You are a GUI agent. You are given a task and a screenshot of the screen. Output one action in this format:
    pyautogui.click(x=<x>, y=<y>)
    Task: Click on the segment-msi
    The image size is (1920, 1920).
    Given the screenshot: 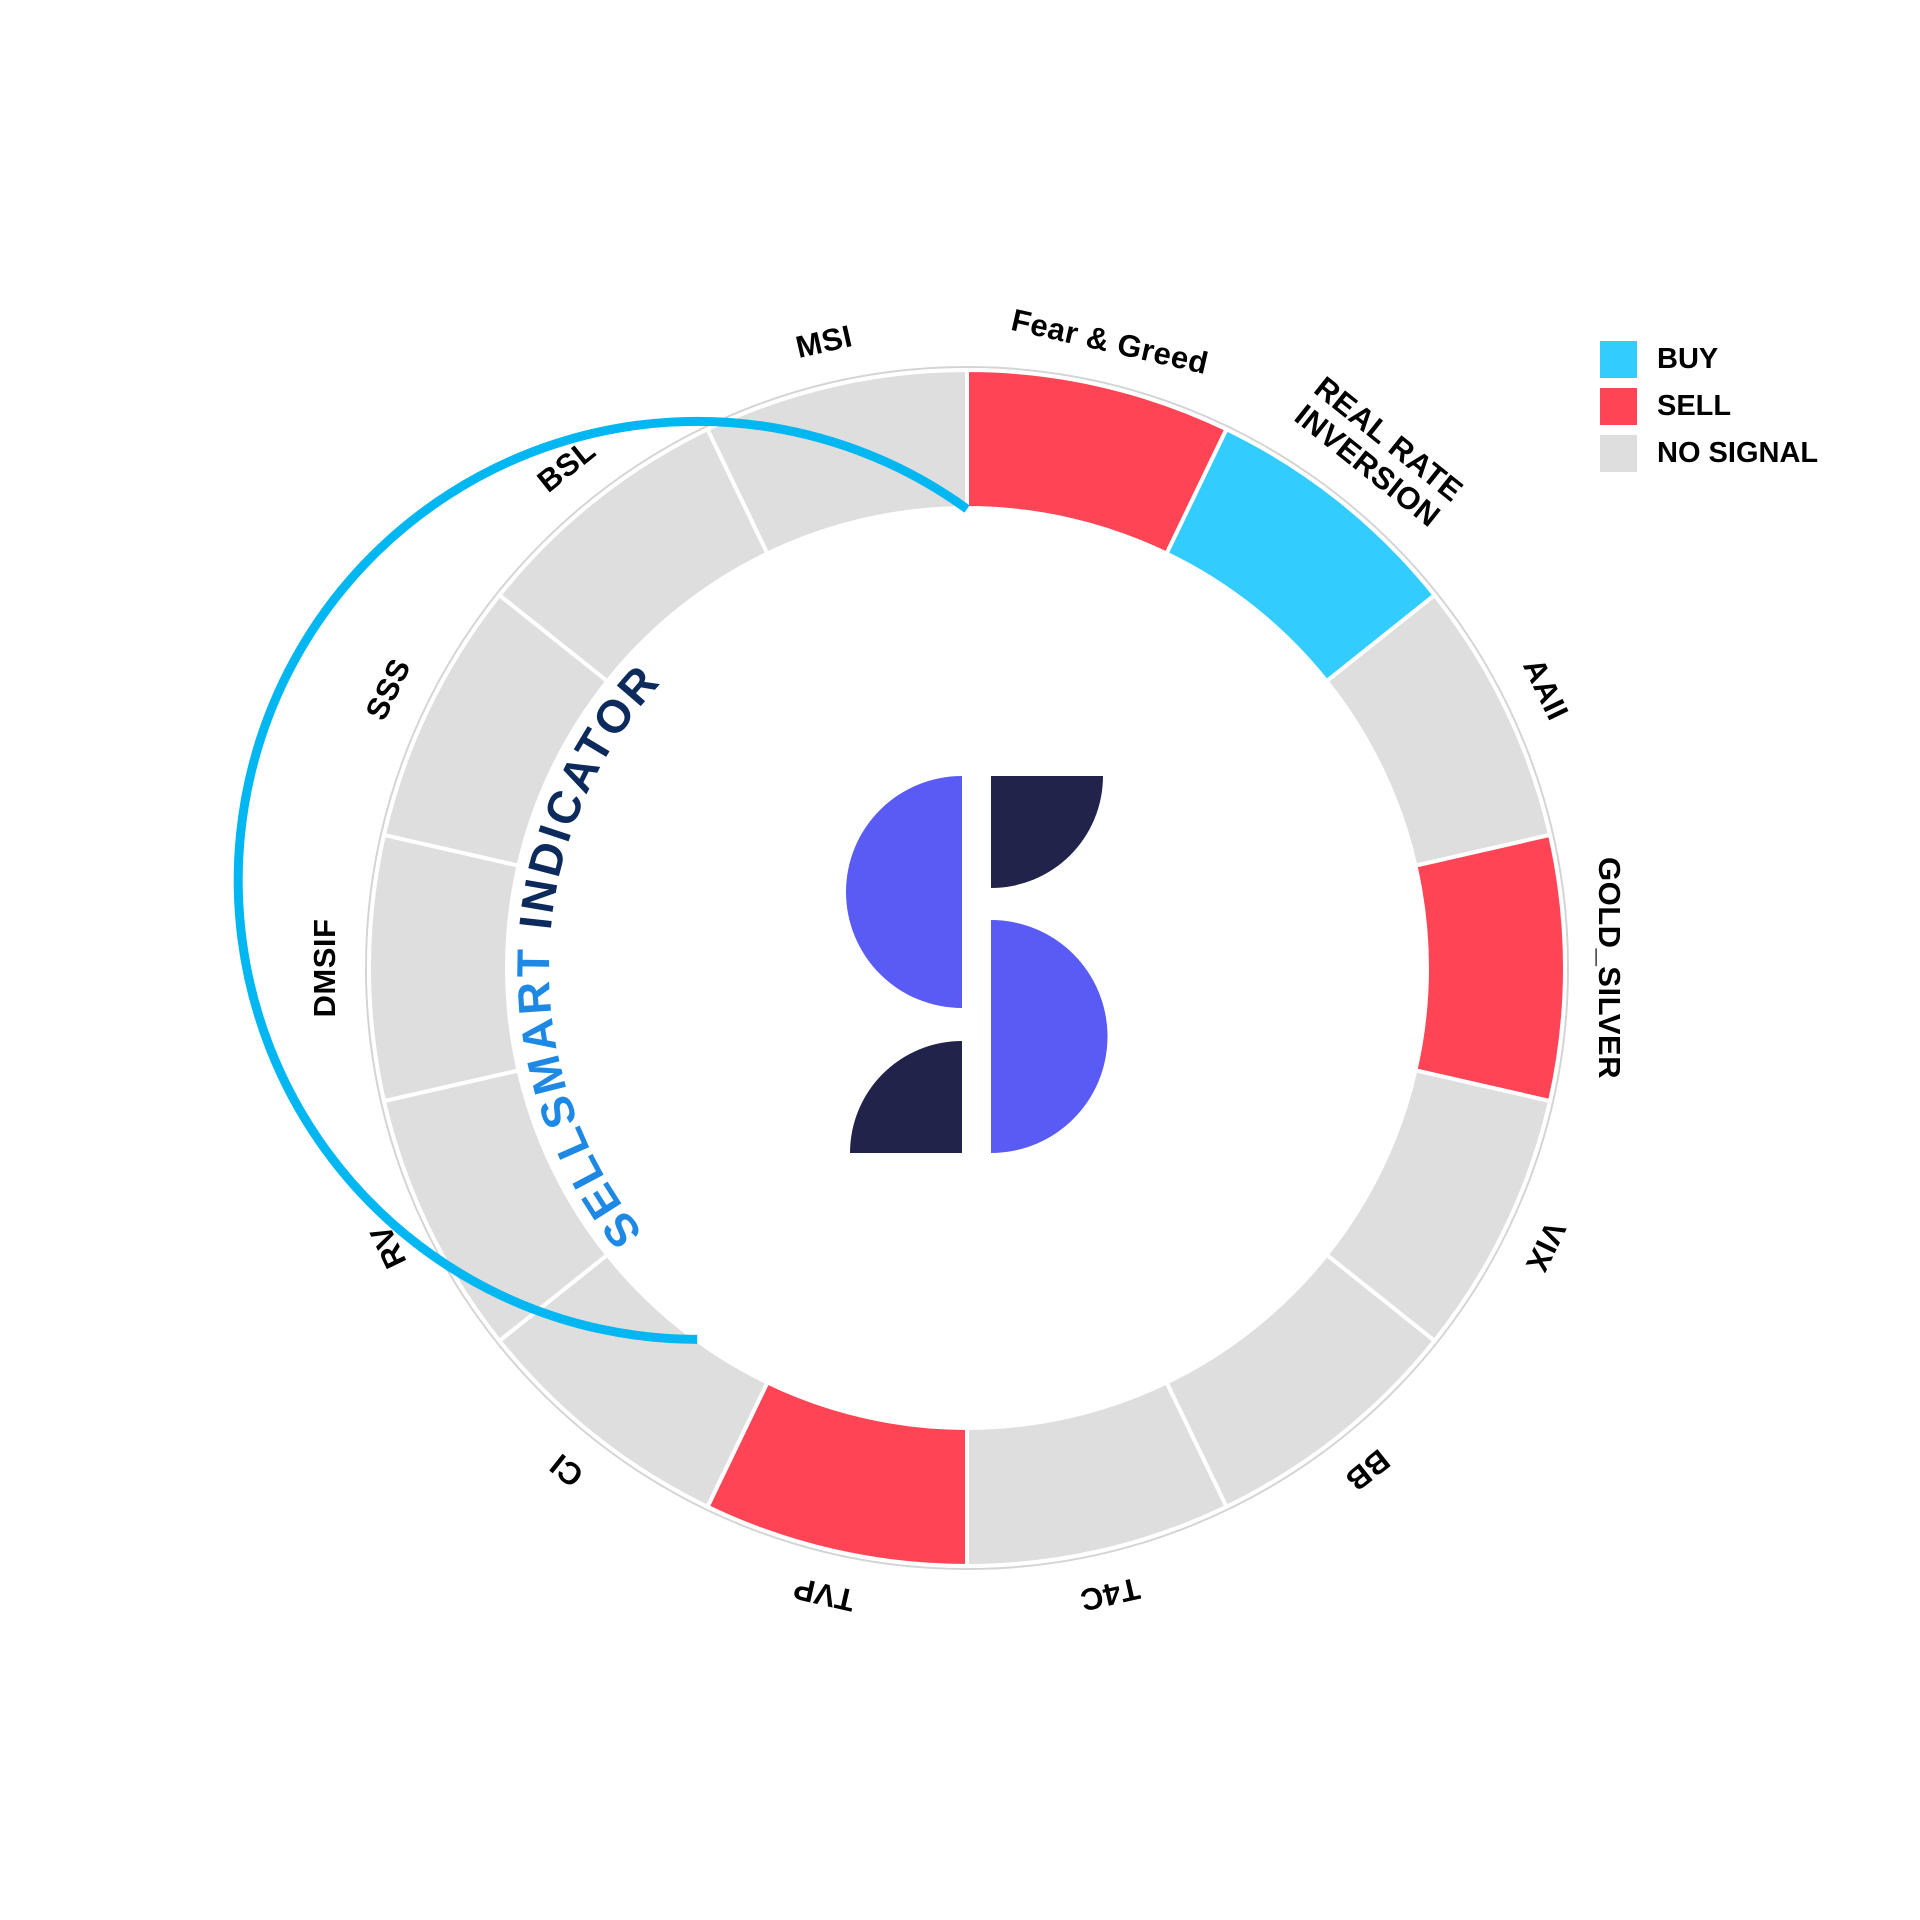 What is the action you would take?
    pyautogui.click(x=836, y=462)
    